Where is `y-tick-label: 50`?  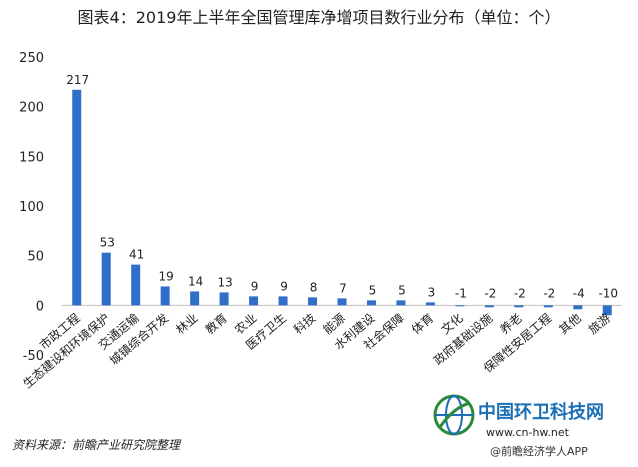
y-tick-label: 50 is located at coordinates (35, 257).